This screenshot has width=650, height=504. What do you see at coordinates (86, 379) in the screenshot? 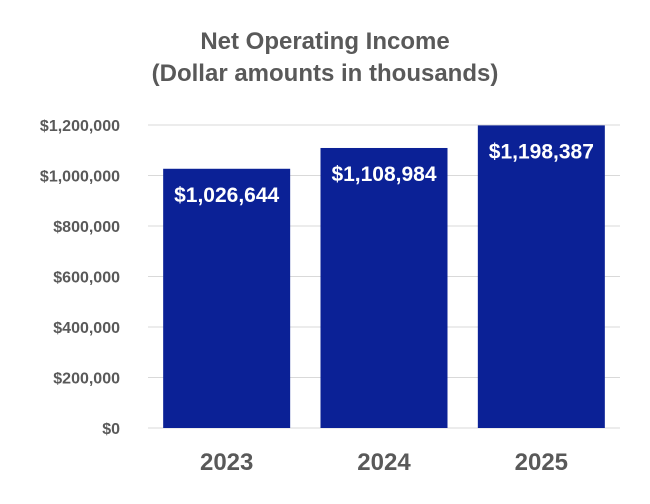
I see `y-tick-label: $200,000` at bounding box center [86, 379].